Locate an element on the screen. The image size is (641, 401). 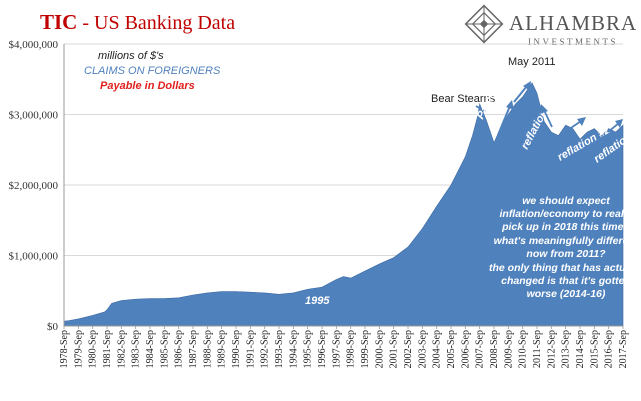
chart-title-rest: - US Banking Data is located at coordinates (156, 23).